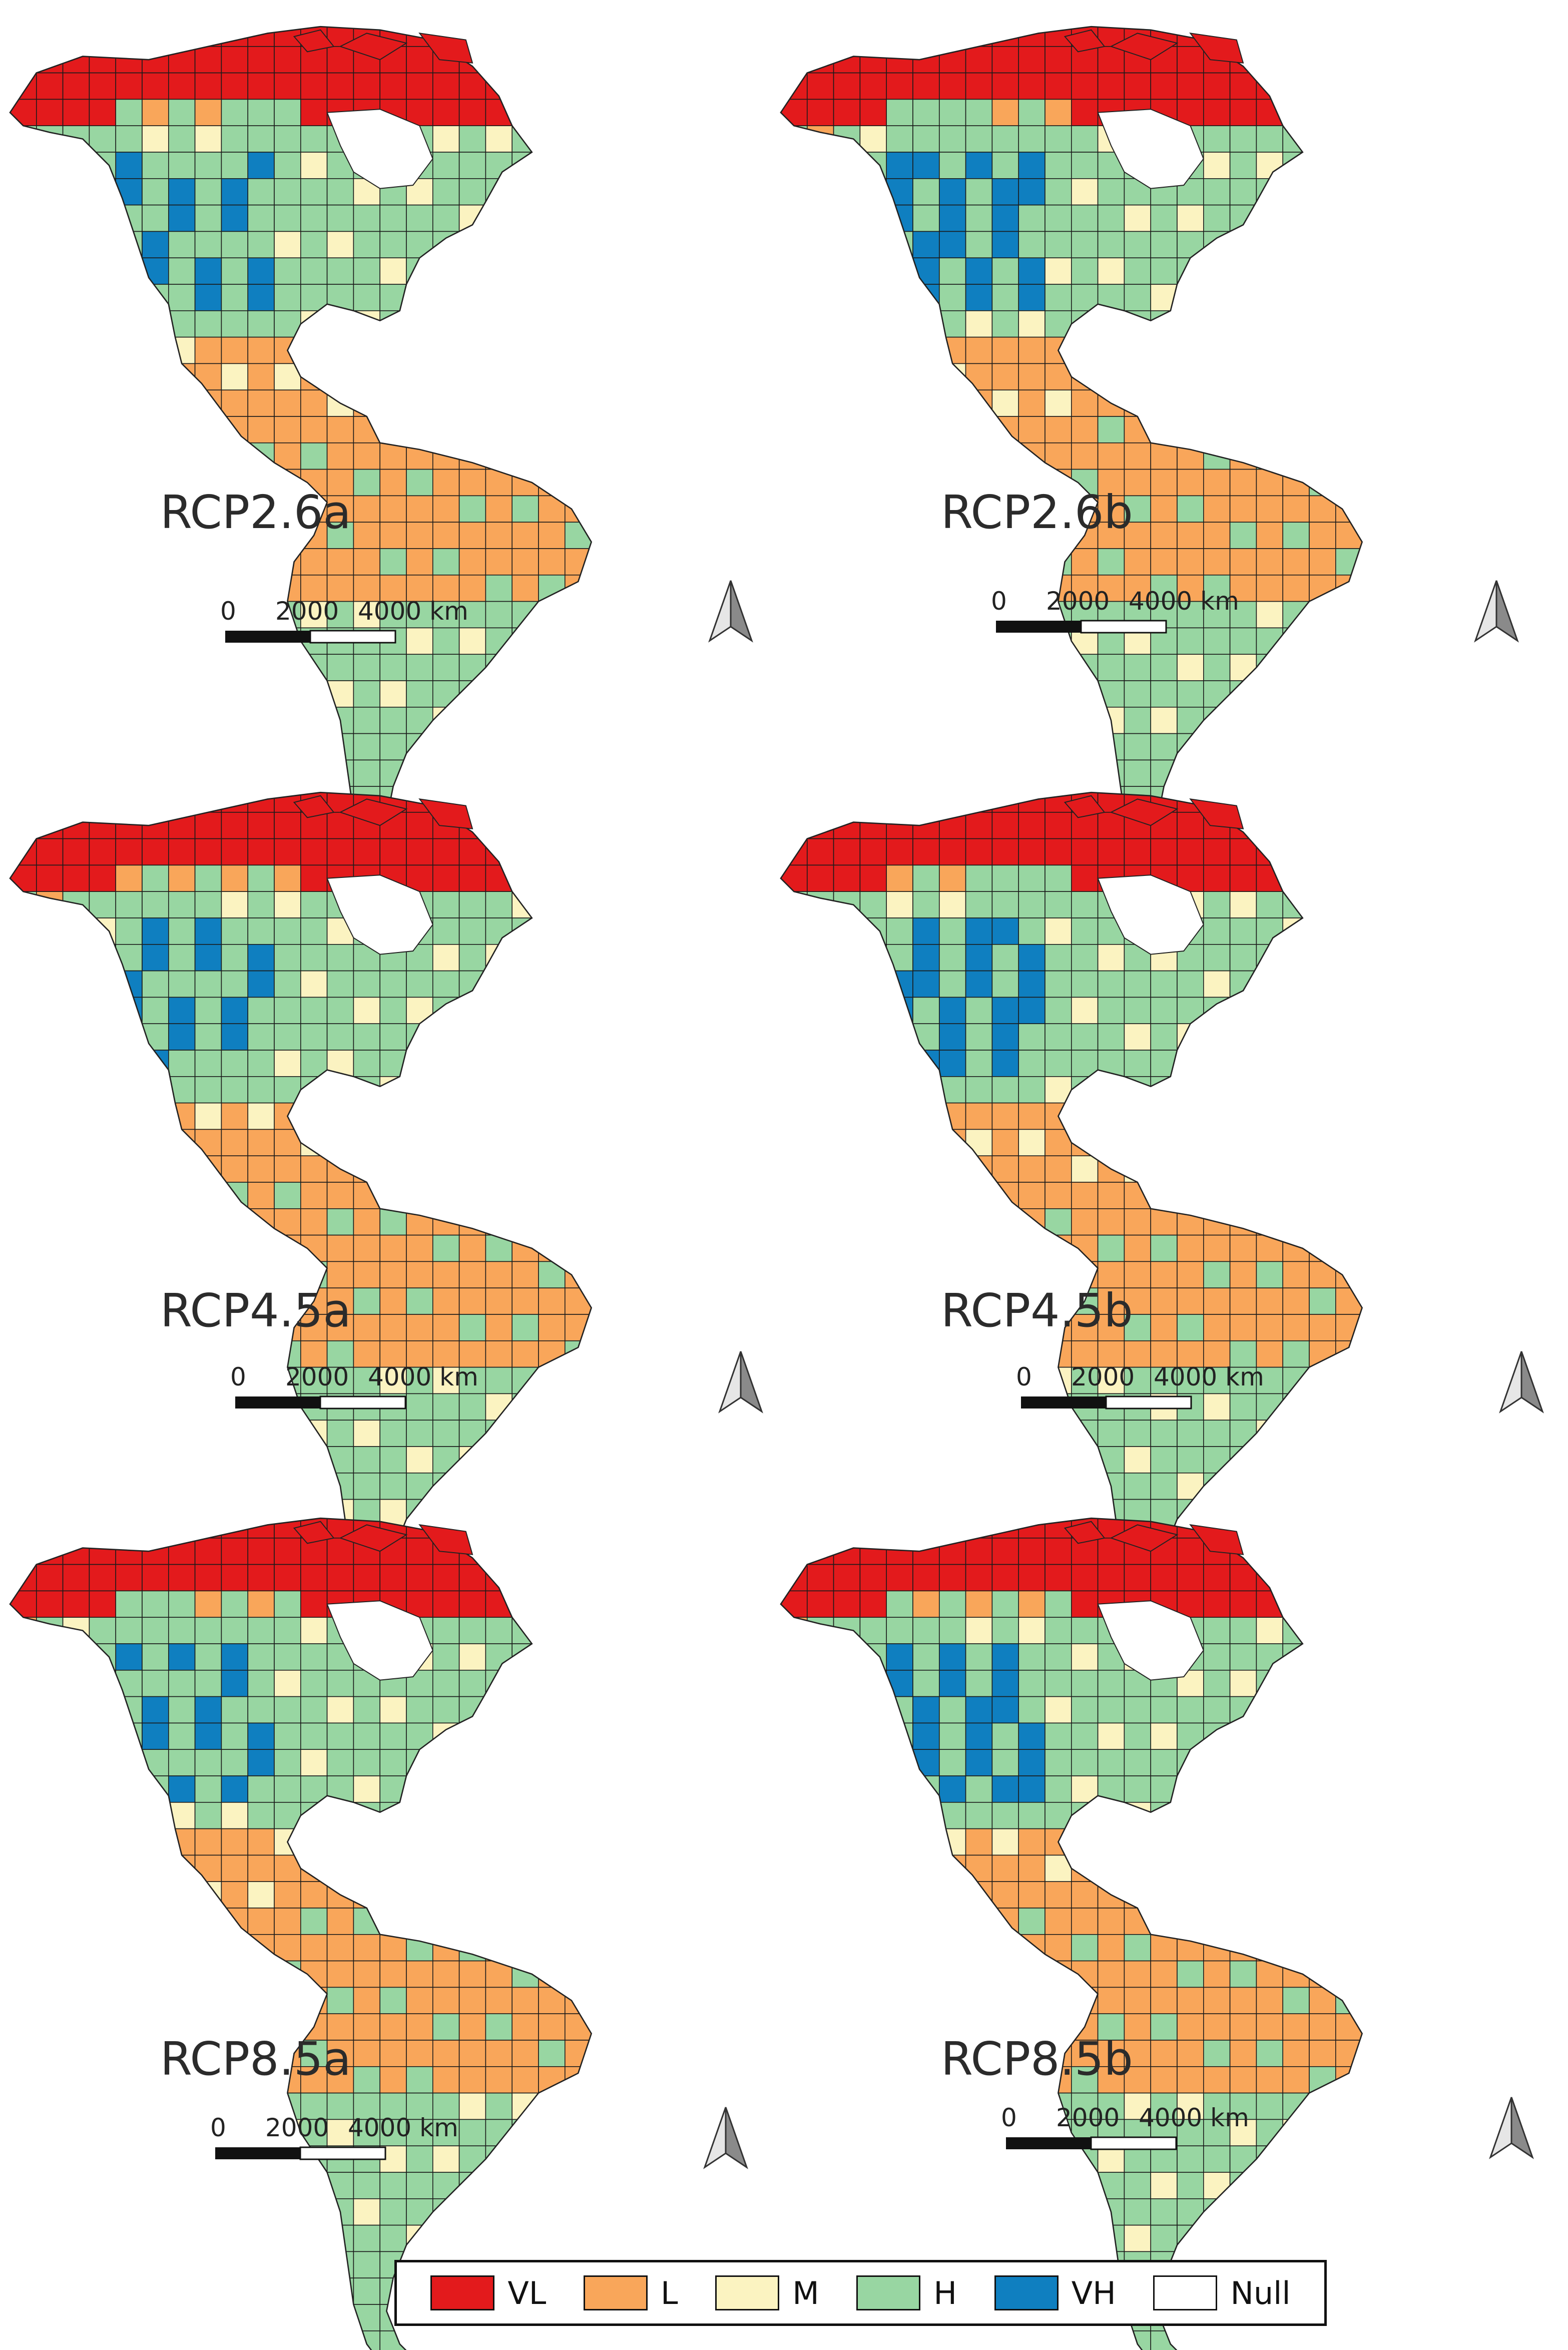  I want to click on coastline, so click(301, 1218).